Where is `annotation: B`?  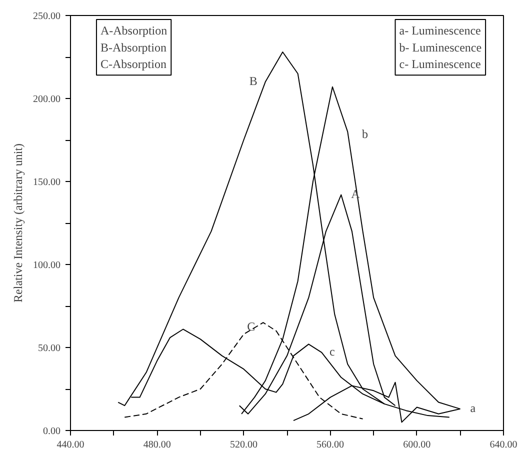
annotation: B is located at coordinates (253, 81).